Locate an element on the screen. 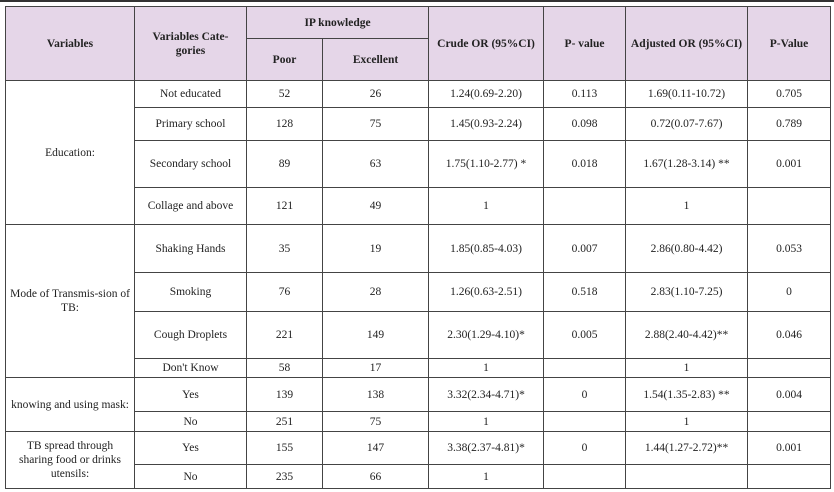 The image size is (834, 492). excellent-count-cell: 26 is located at coordinates (375, 94).